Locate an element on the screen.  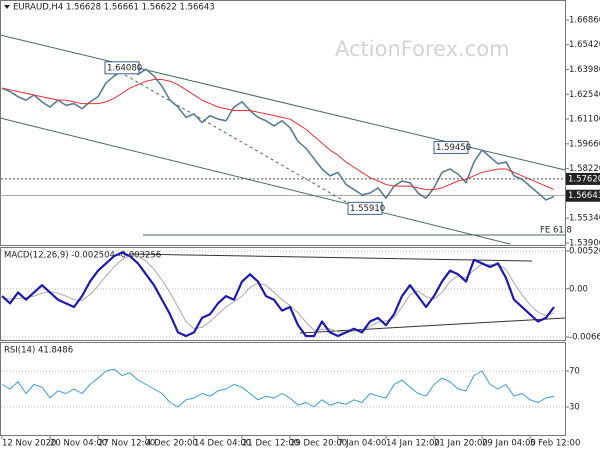
x-tick-label: 20 Nov 04:00 is located at coordinates (78, 444).